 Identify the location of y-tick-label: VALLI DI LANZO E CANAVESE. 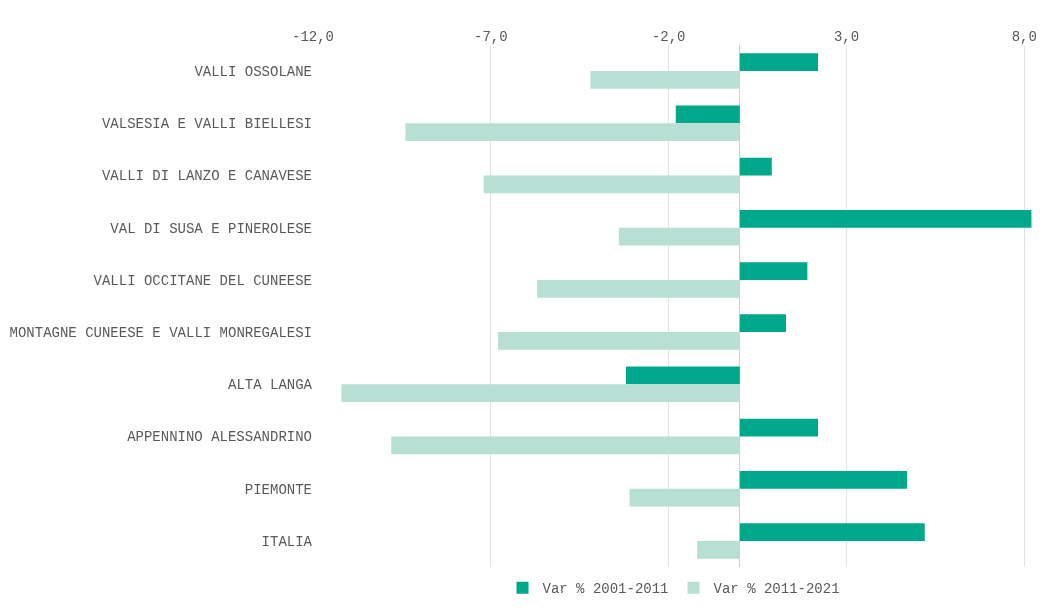
(206, 176).